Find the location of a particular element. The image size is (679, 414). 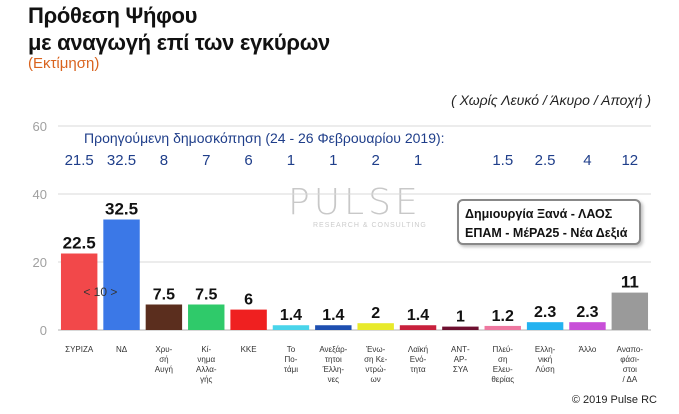

category-label-0: ΣΥΡΙΖΑ is located at coordinates (79, 349).